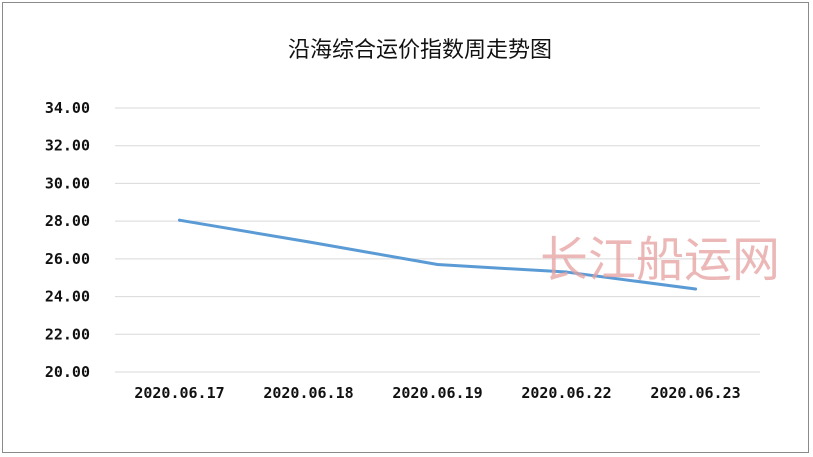 The image size is (813, 457). I want to click on x-tick-label: 2020.06.19, so click(437, 393).